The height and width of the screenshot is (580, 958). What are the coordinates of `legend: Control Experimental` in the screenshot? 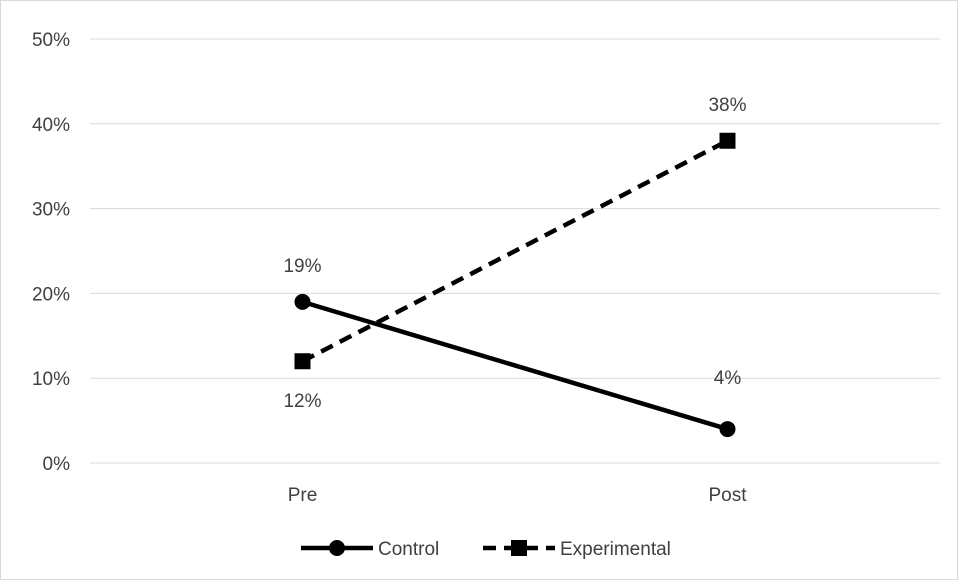 It's located at (486, 549).